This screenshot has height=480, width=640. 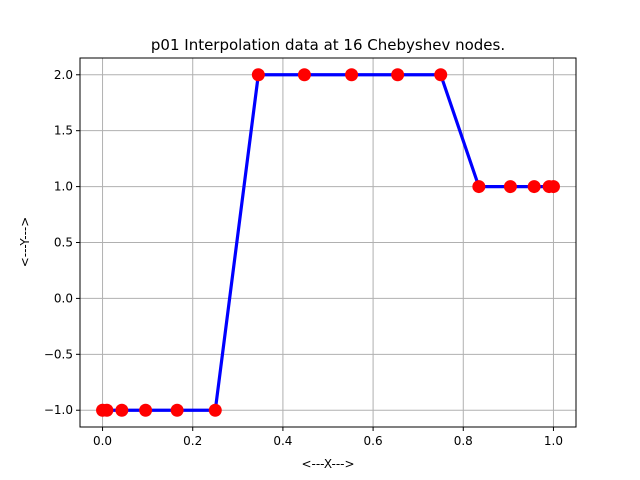 What do you see at coordinates (63, 75) in the screenshot?
I see `y-tick-label: 2.0` at bounding box center [63, 75].